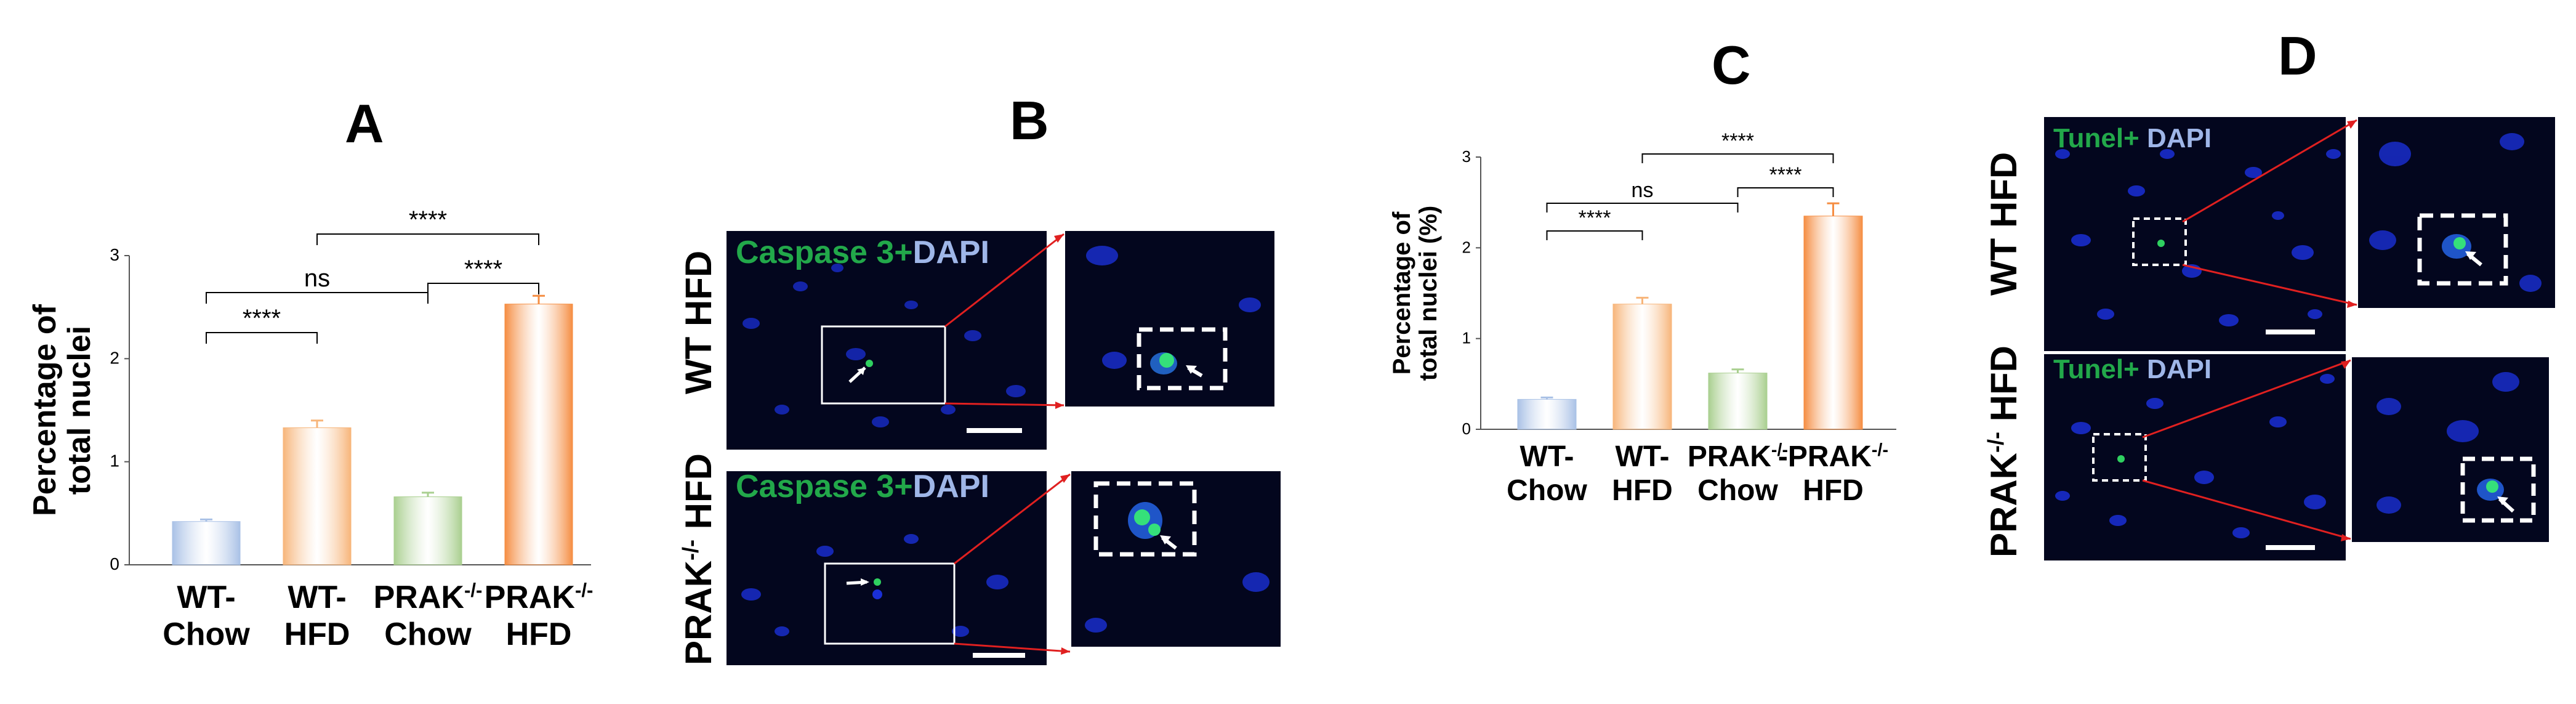 This screenshot has height=704, width=2576. I want to click on stain-label-b-wt: Caspase 3+DAPI, so click(862, 252).